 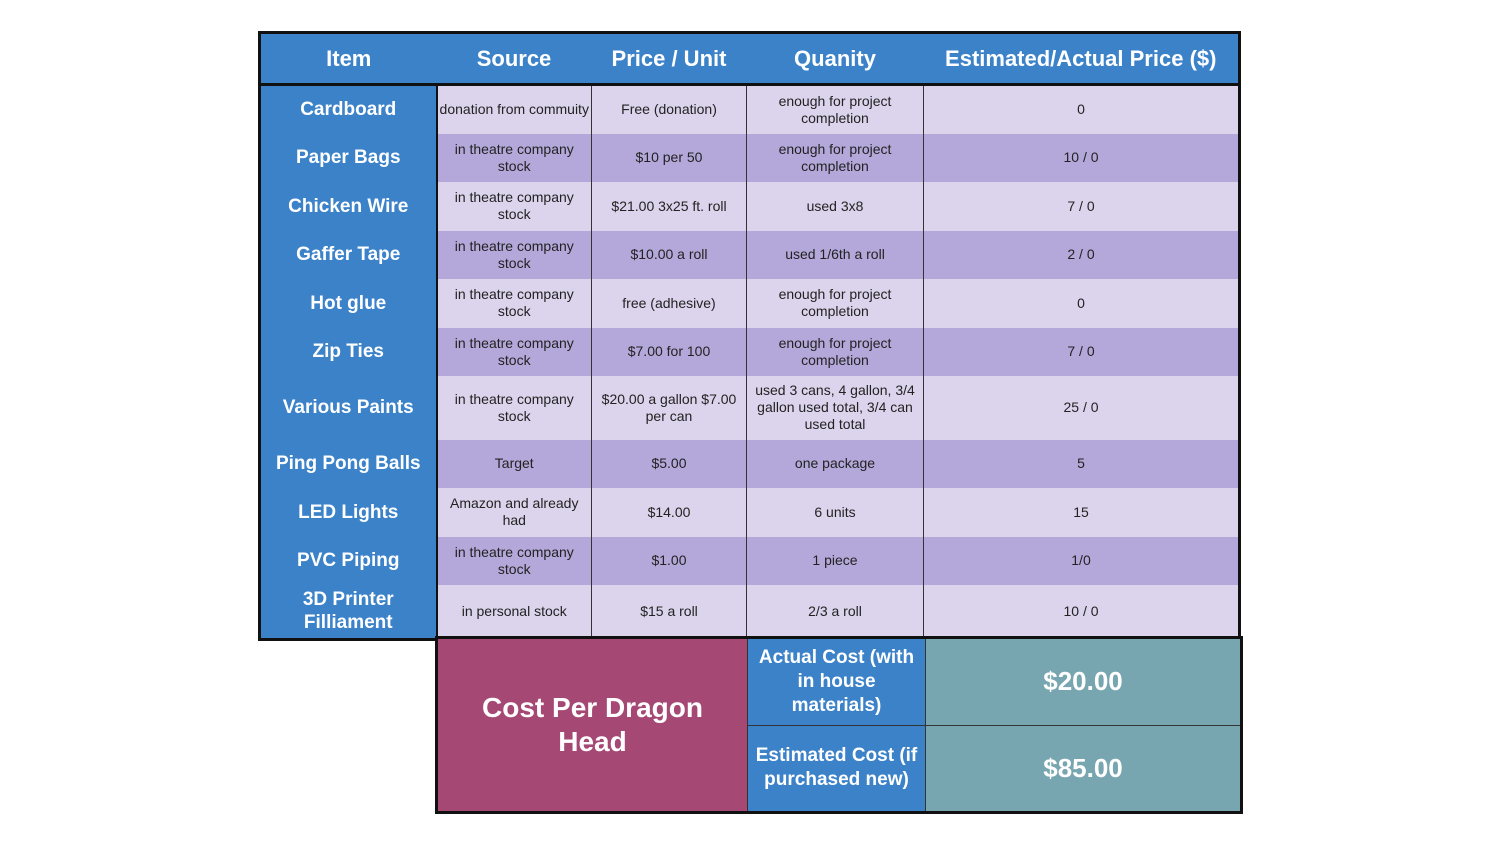 I want to click on quantity-cell: 1 piece, so click(x=835, y=560).